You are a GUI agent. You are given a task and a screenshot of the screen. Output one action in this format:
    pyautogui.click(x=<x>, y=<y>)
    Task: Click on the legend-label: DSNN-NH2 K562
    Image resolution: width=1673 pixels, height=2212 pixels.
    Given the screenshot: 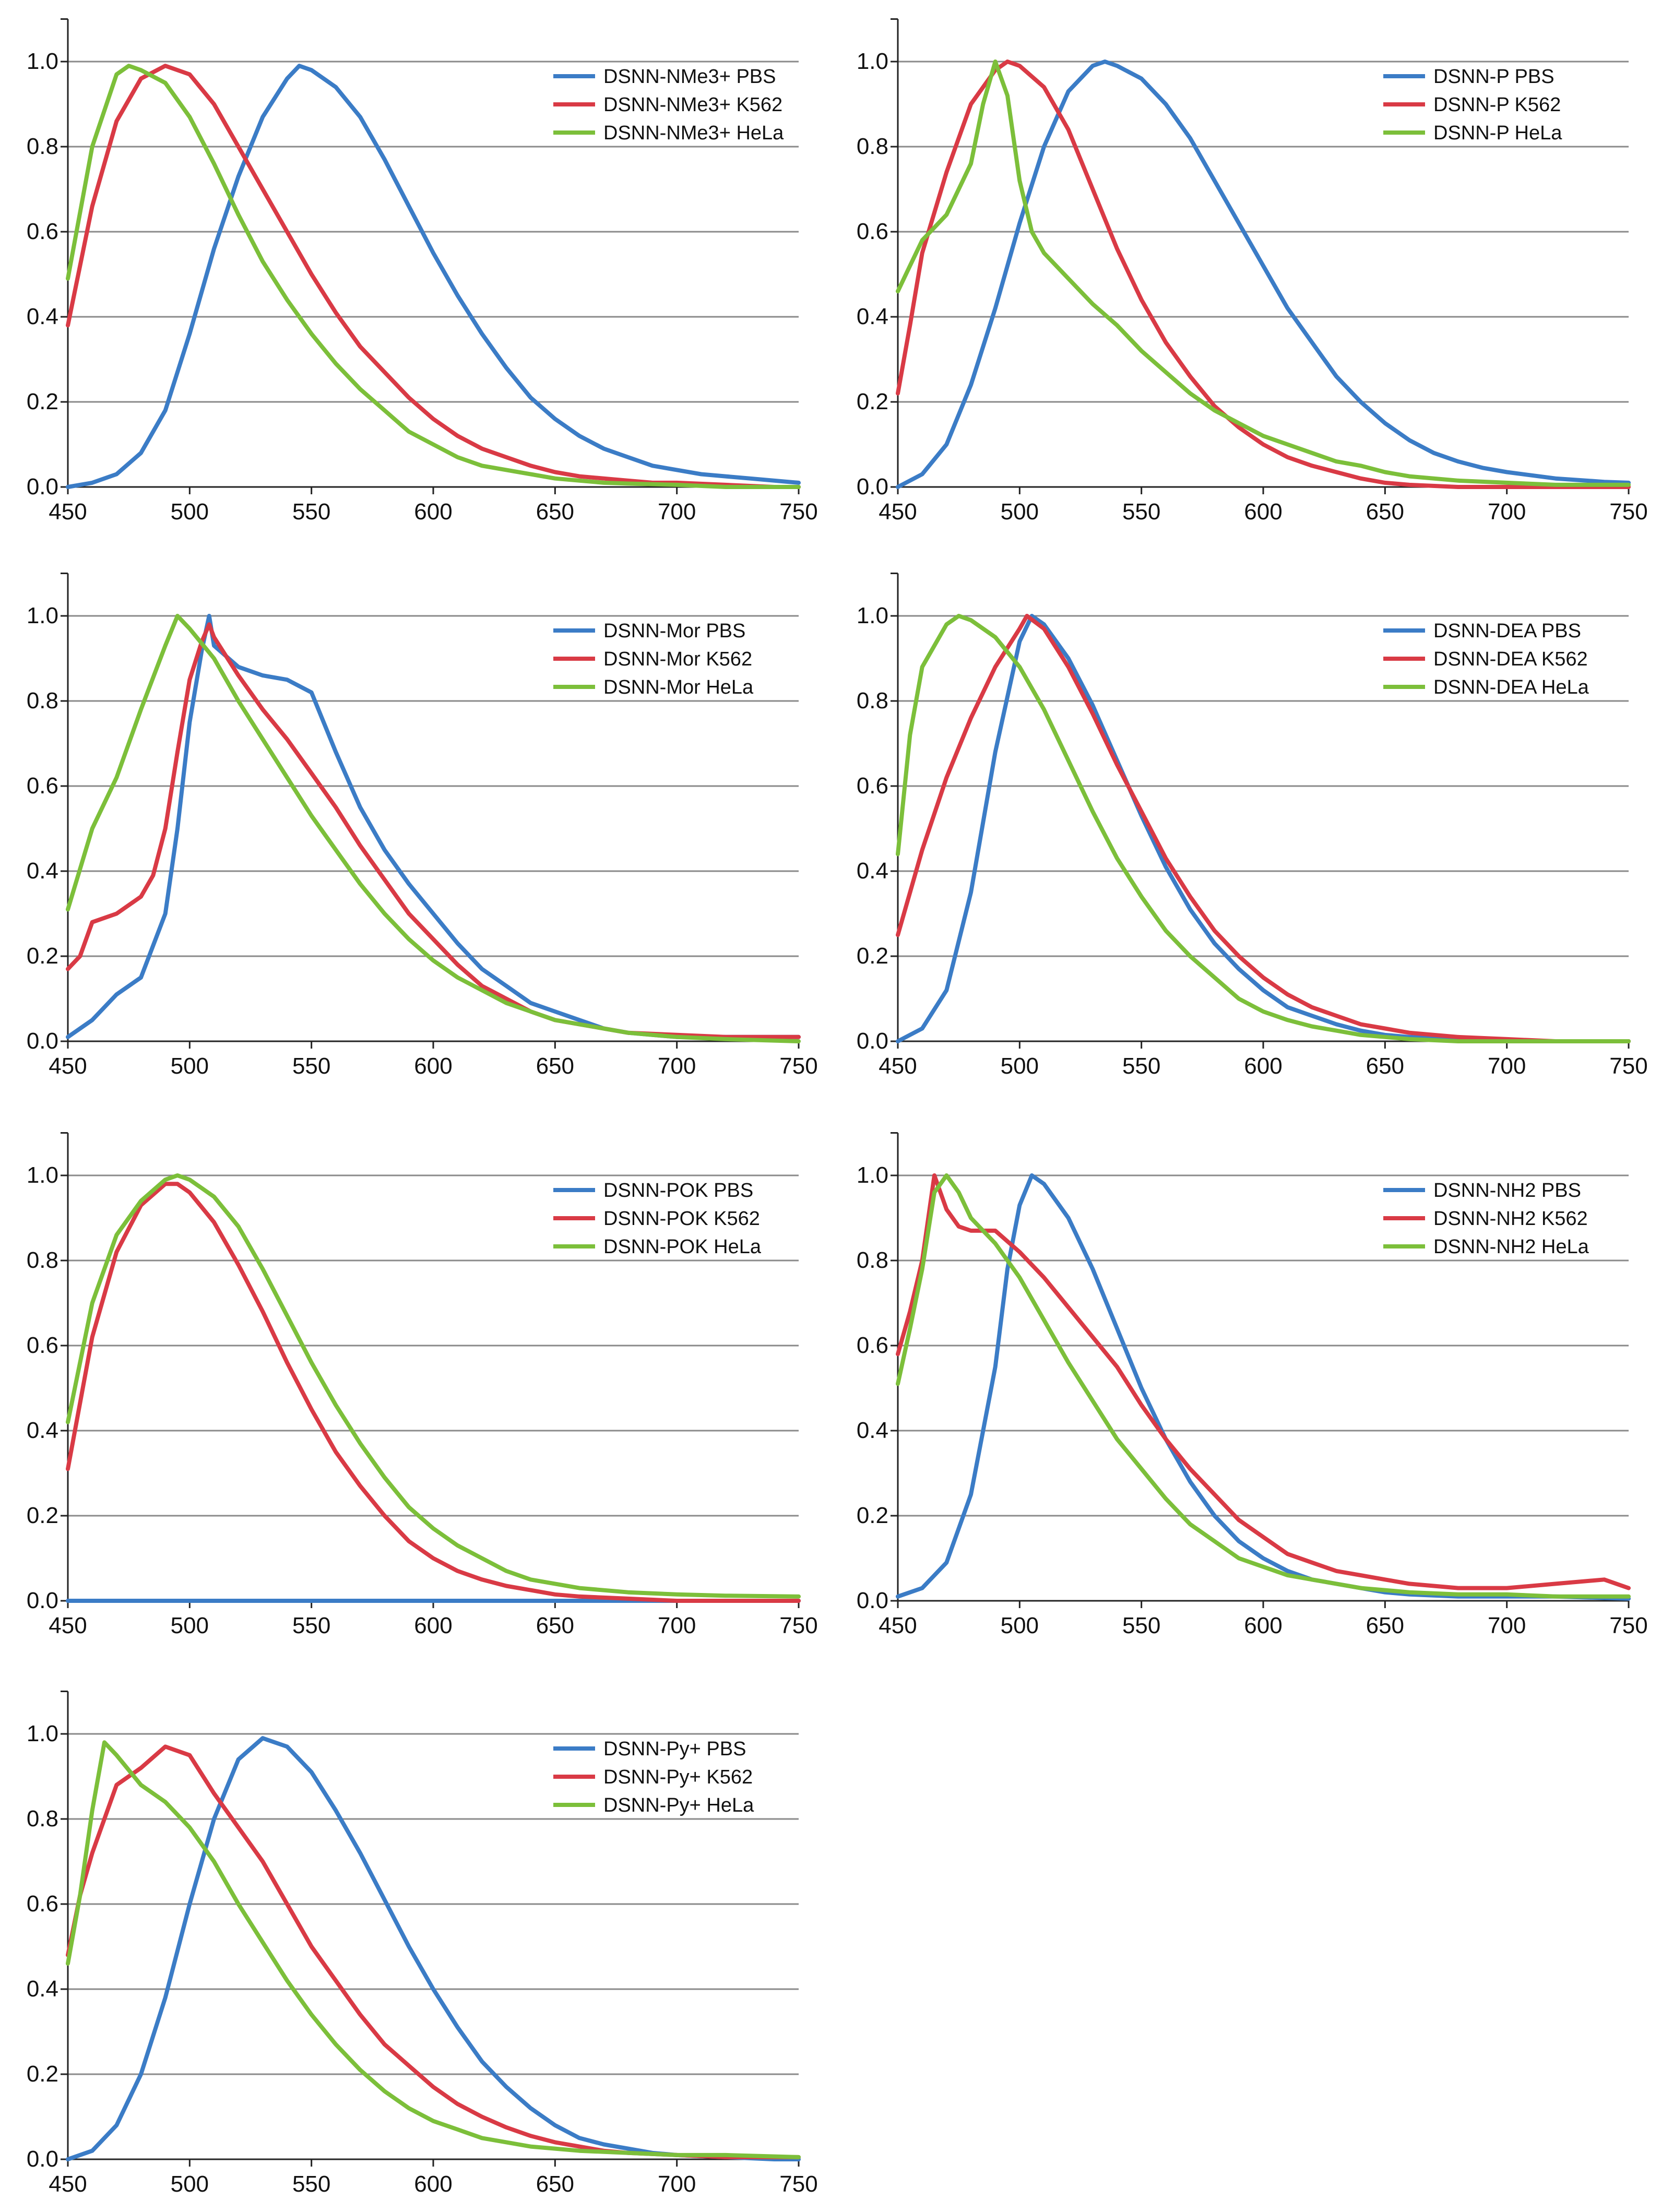 What is the action you would take?
    pyautogui.click(x=1511, y=1219)
    